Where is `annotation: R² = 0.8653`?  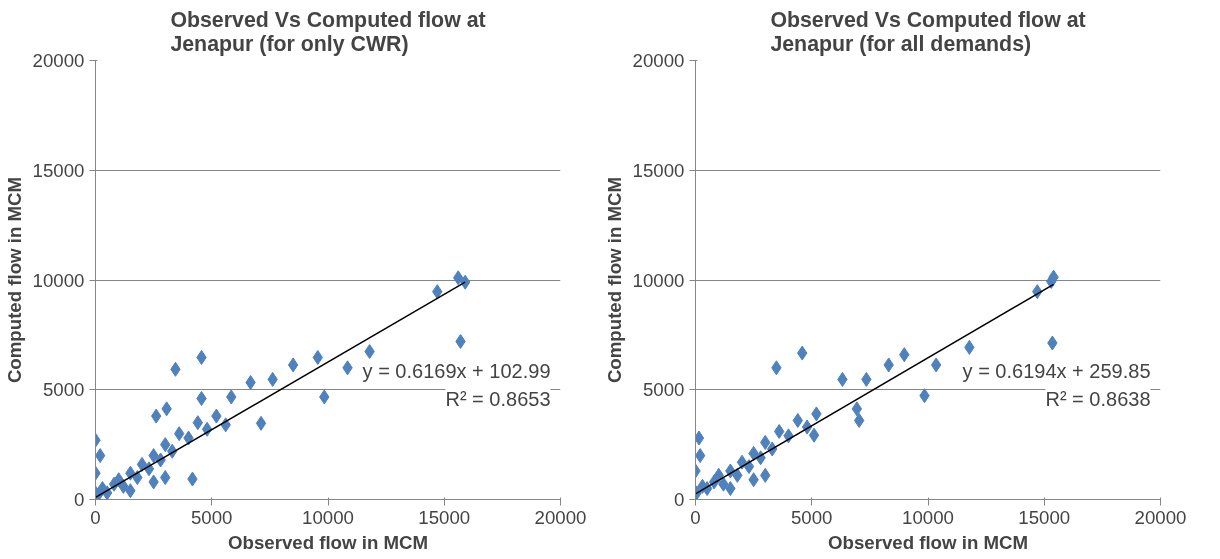 annotation: R² = 0.8653 is located at coordinates (498, 398).